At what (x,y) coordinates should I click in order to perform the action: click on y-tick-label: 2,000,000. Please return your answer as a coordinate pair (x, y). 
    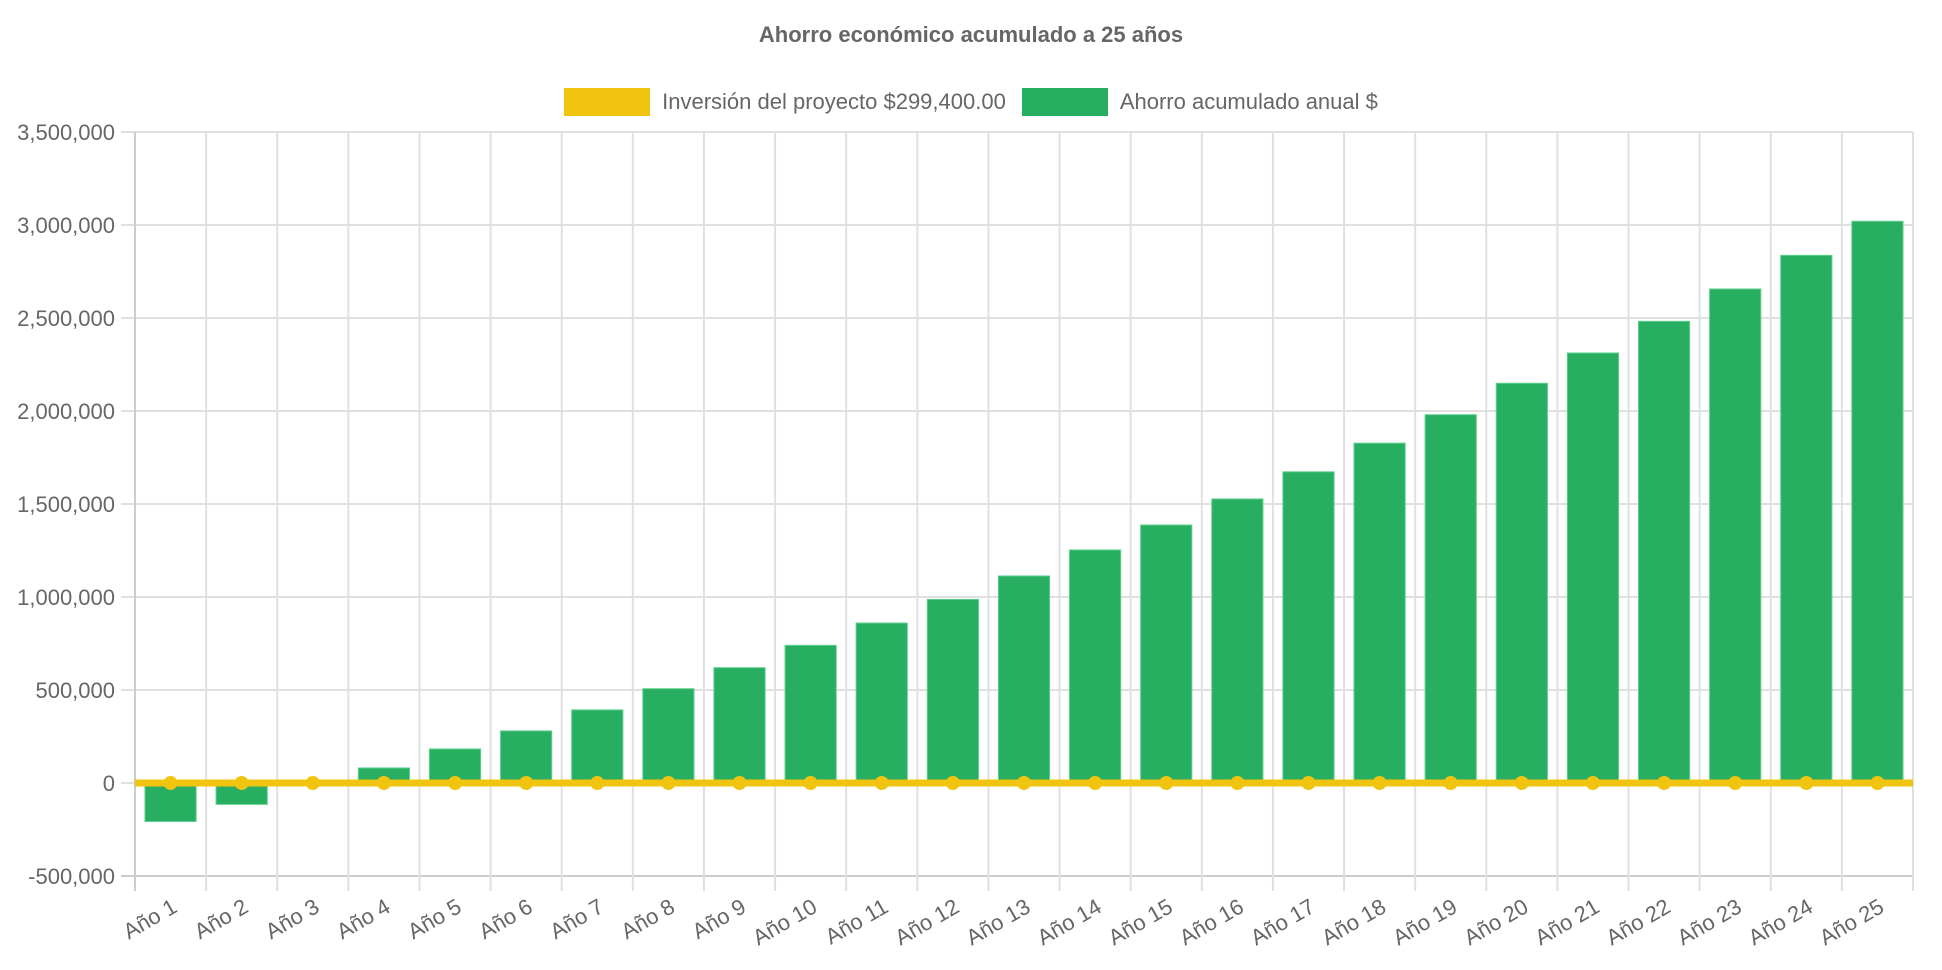
    Looking at the image, I should click on (66, 411).